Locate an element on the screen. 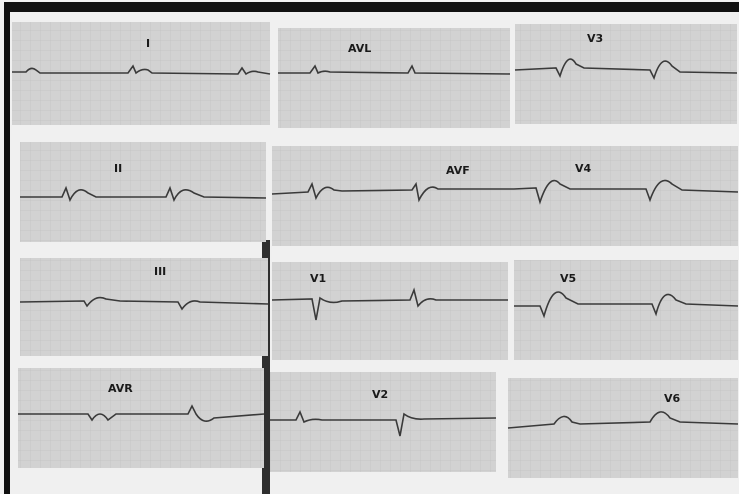  lead-label: V5 is located at coordinates (568, 278).